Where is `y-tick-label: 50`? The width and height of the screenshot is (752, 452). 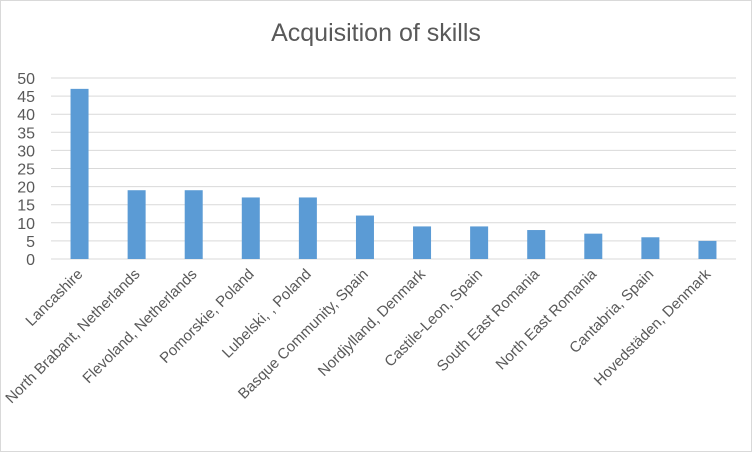
y-tick-label: 50 is located at coordinates (26, 79).